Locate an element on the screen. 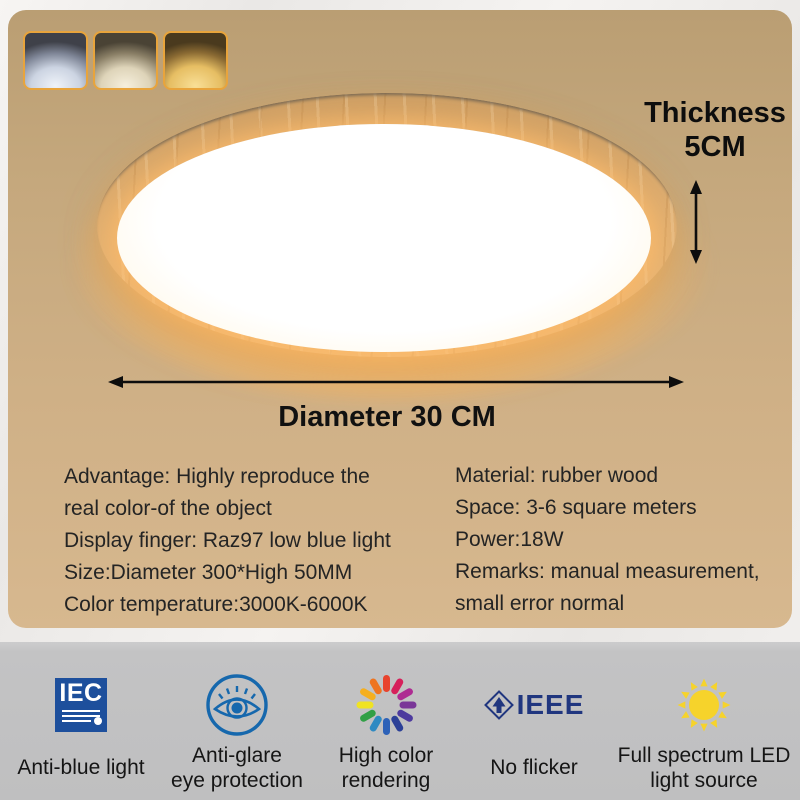  spec-line: Space: 3-6 square meters is located at coordinates (576, 507).